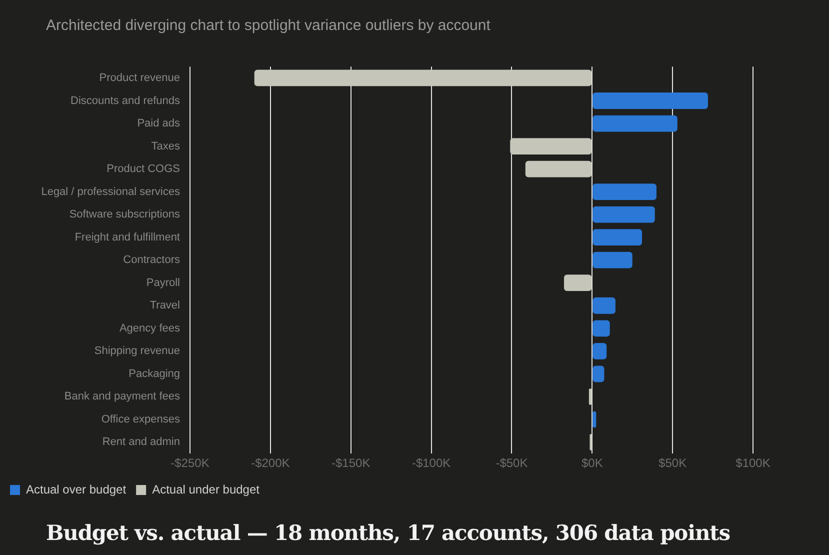  Describe the element at coordinates (149, 328) in the screenshot. I see `y-tick-label: Agency fees` at that location.